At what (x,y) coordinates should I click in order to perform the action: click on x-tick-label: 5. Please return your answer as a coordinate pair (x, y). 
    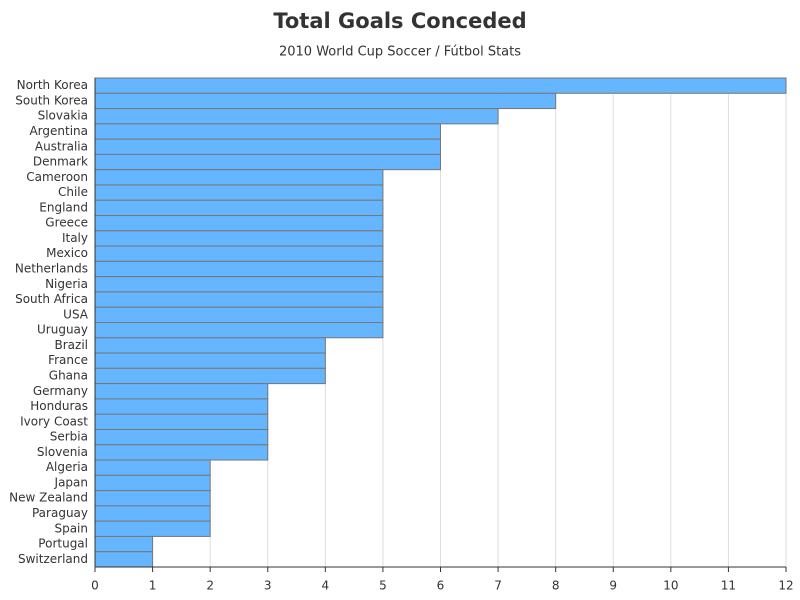
    Looking at the image, I should click on (383, 586).